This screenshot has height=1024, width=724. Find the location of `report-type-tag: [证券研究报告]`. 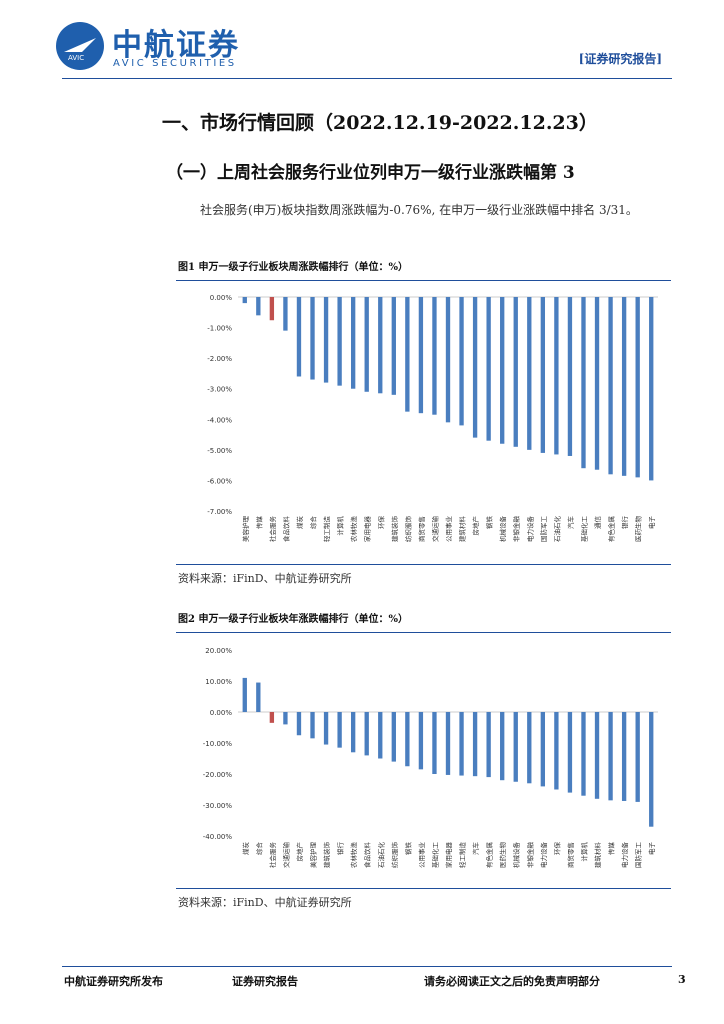

report-type-tag: [证券研究报告] is located at coordinates (620, 59).